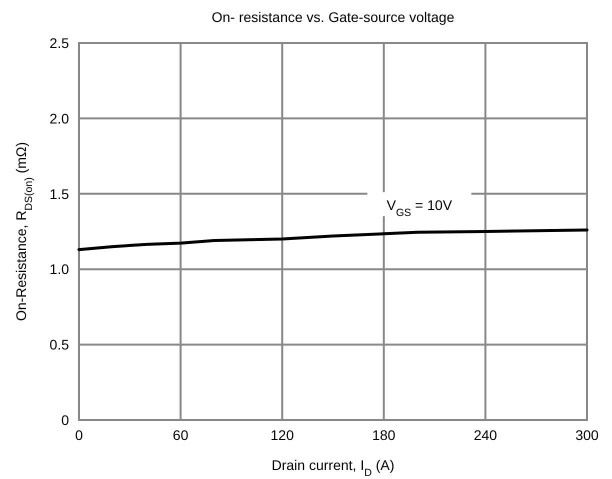  What do you see at coordinates (419, 208) in the screenshot?
I see `annotation: V$_{GS}$ = 10V` at bounding box center [419, 208].